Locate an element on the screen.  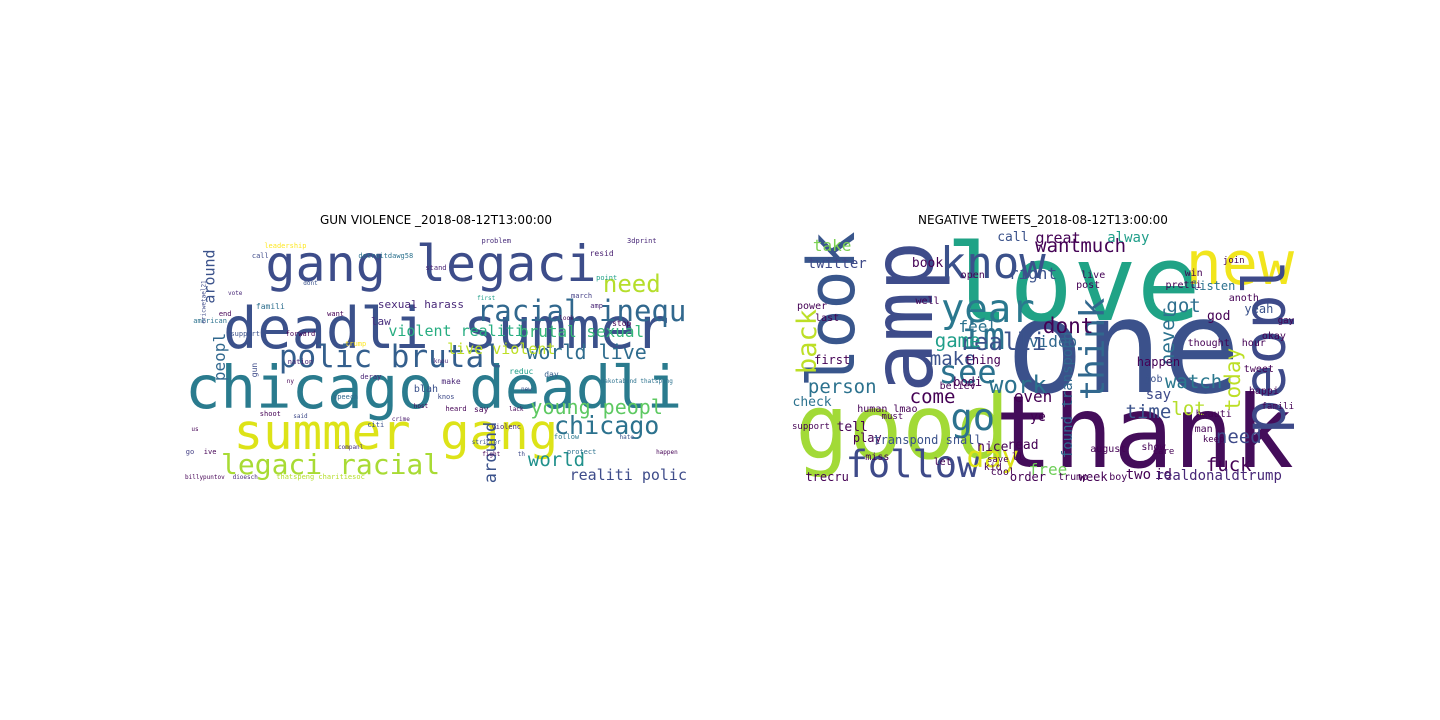
wordcloud-word: keep is located at coordinates (1213, 439).